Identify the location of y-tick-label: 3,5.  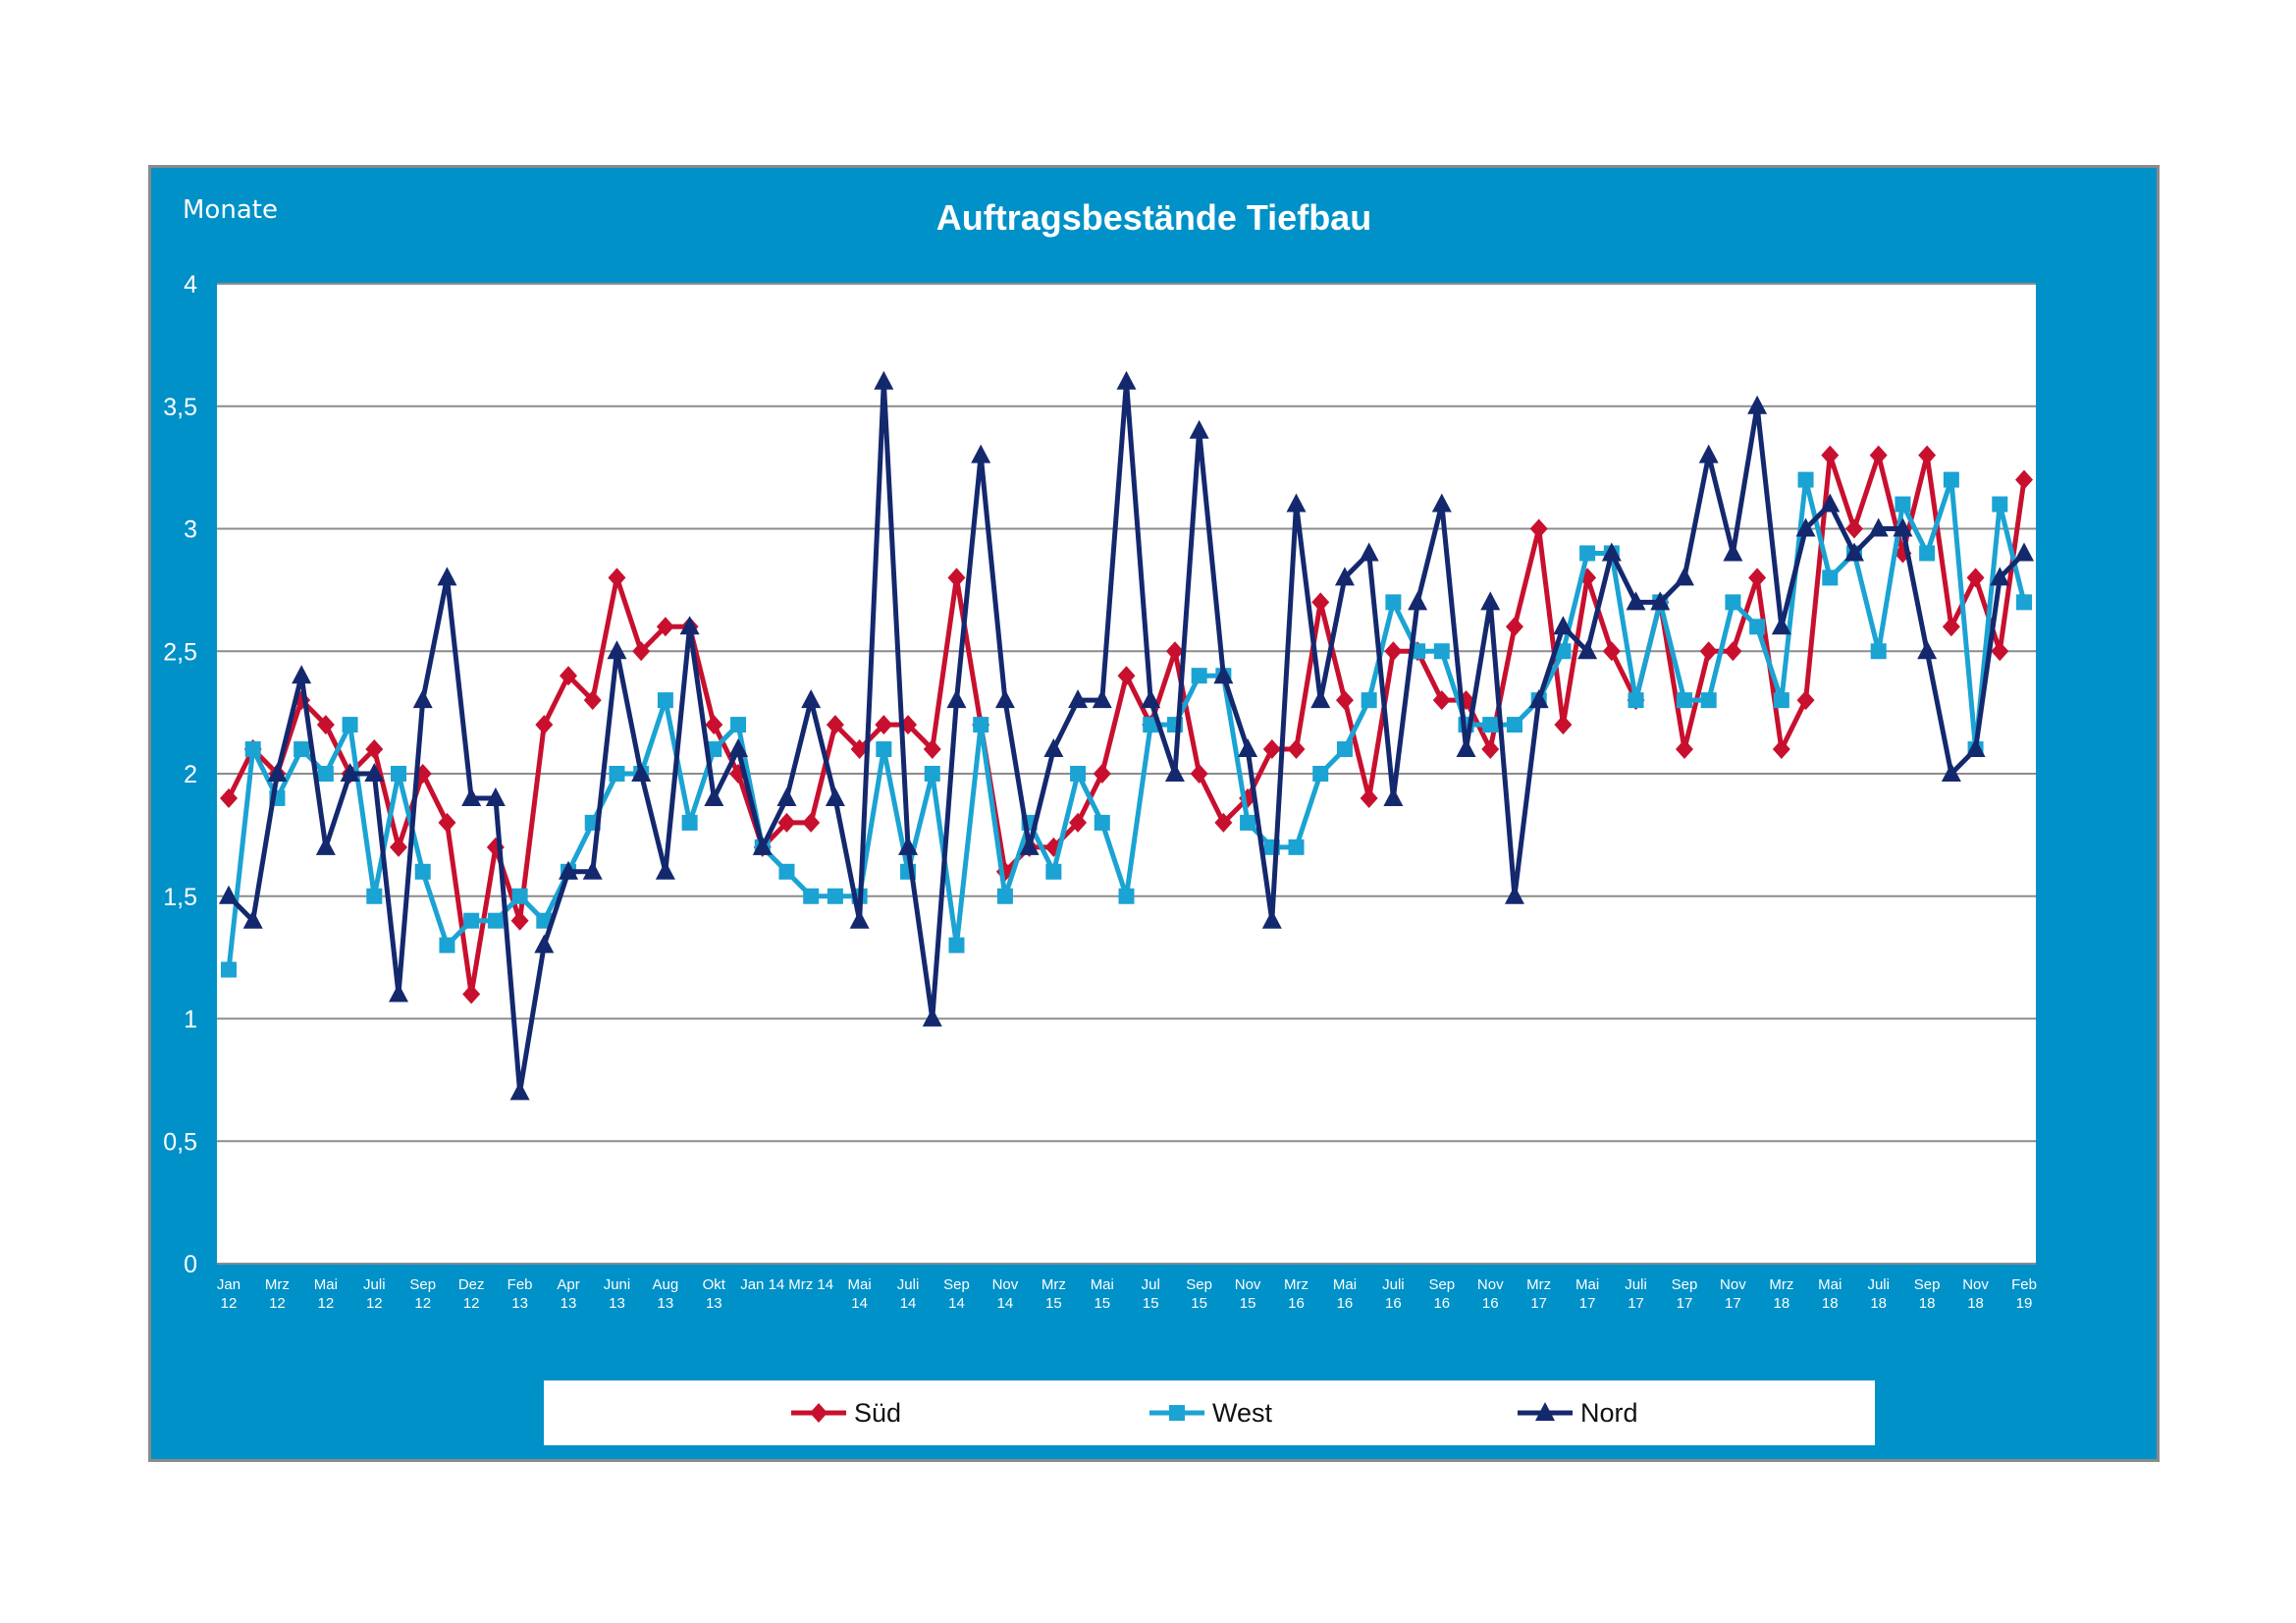
(180, 408).